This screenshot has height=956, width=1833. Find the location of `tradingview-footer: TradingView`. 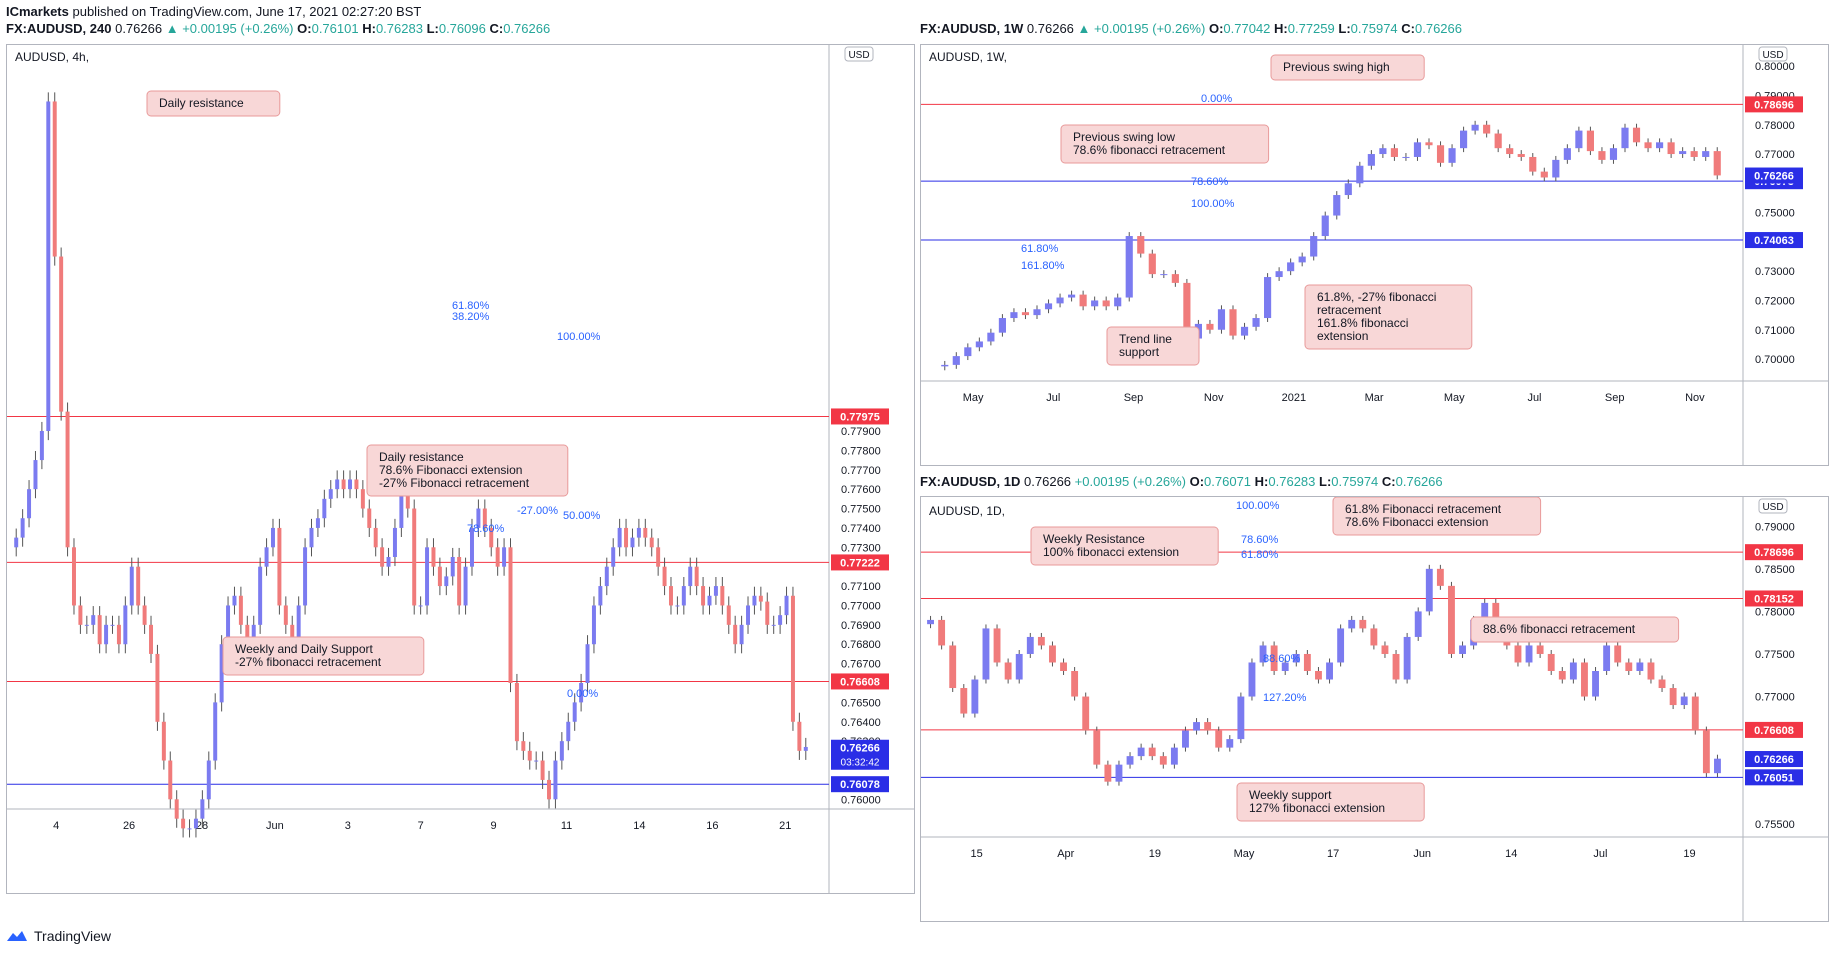

tradingview-footer: TradingView is located at coordinates (58, 936).